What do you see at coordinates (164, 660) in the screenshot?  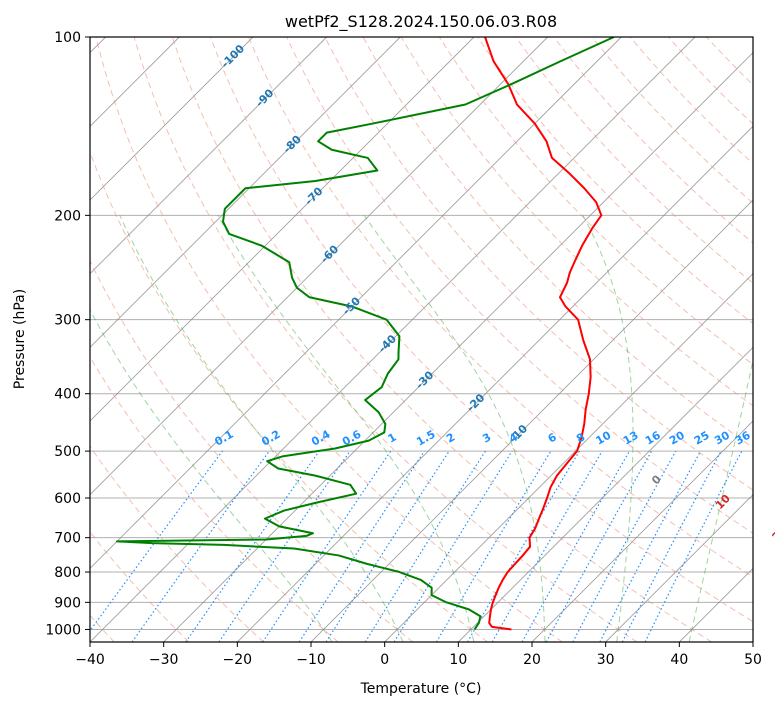 I see `x-tick-label: −30` at bounding box center [164, 660].